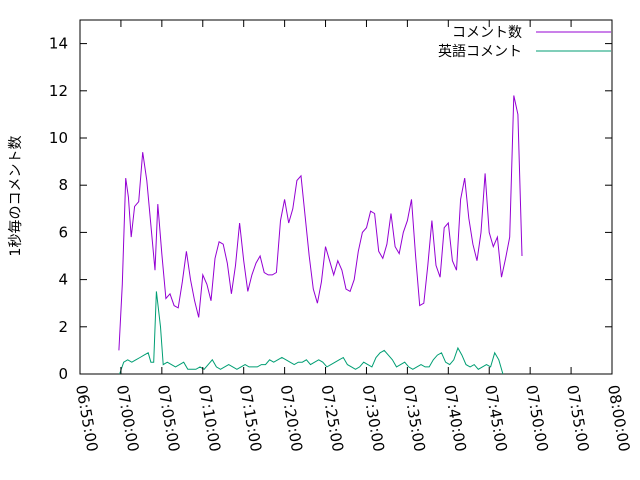  What do you see at coordinates (86, 418) in the screenshot?
I see `x-tick-label: 06:55:00` at bounding box center [86, 418].